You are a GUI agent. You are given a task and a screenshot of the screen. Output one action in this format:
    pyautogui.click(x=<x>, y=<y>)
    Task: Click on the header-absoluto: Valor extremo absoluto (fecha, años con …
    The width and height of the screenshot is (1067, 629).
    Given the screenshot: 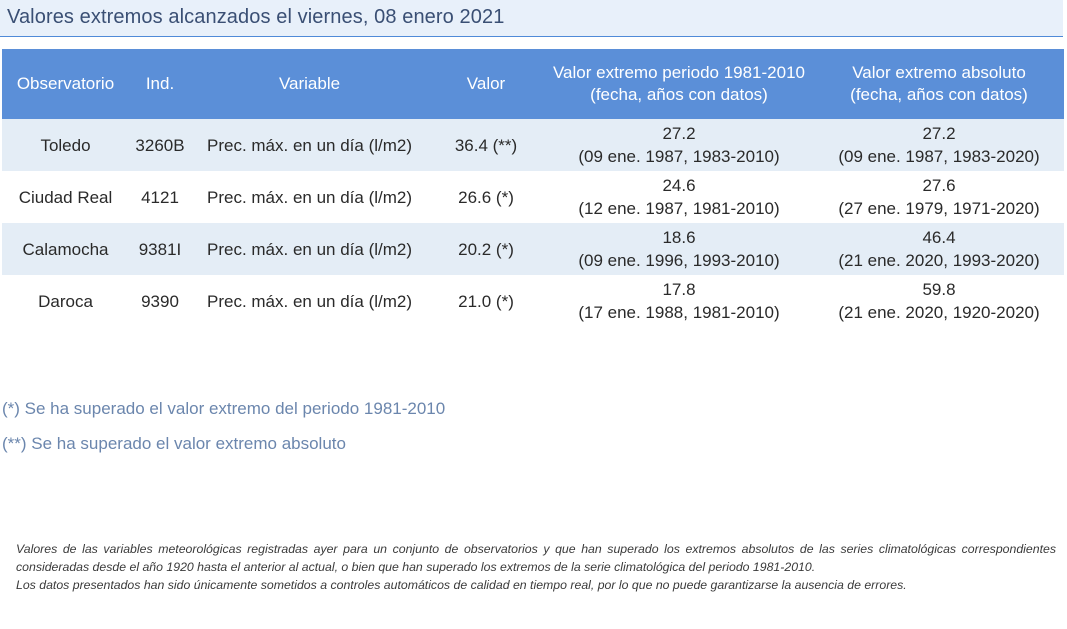 What is the action you would take?
    pyautogui.click(x=939, y=84)
    